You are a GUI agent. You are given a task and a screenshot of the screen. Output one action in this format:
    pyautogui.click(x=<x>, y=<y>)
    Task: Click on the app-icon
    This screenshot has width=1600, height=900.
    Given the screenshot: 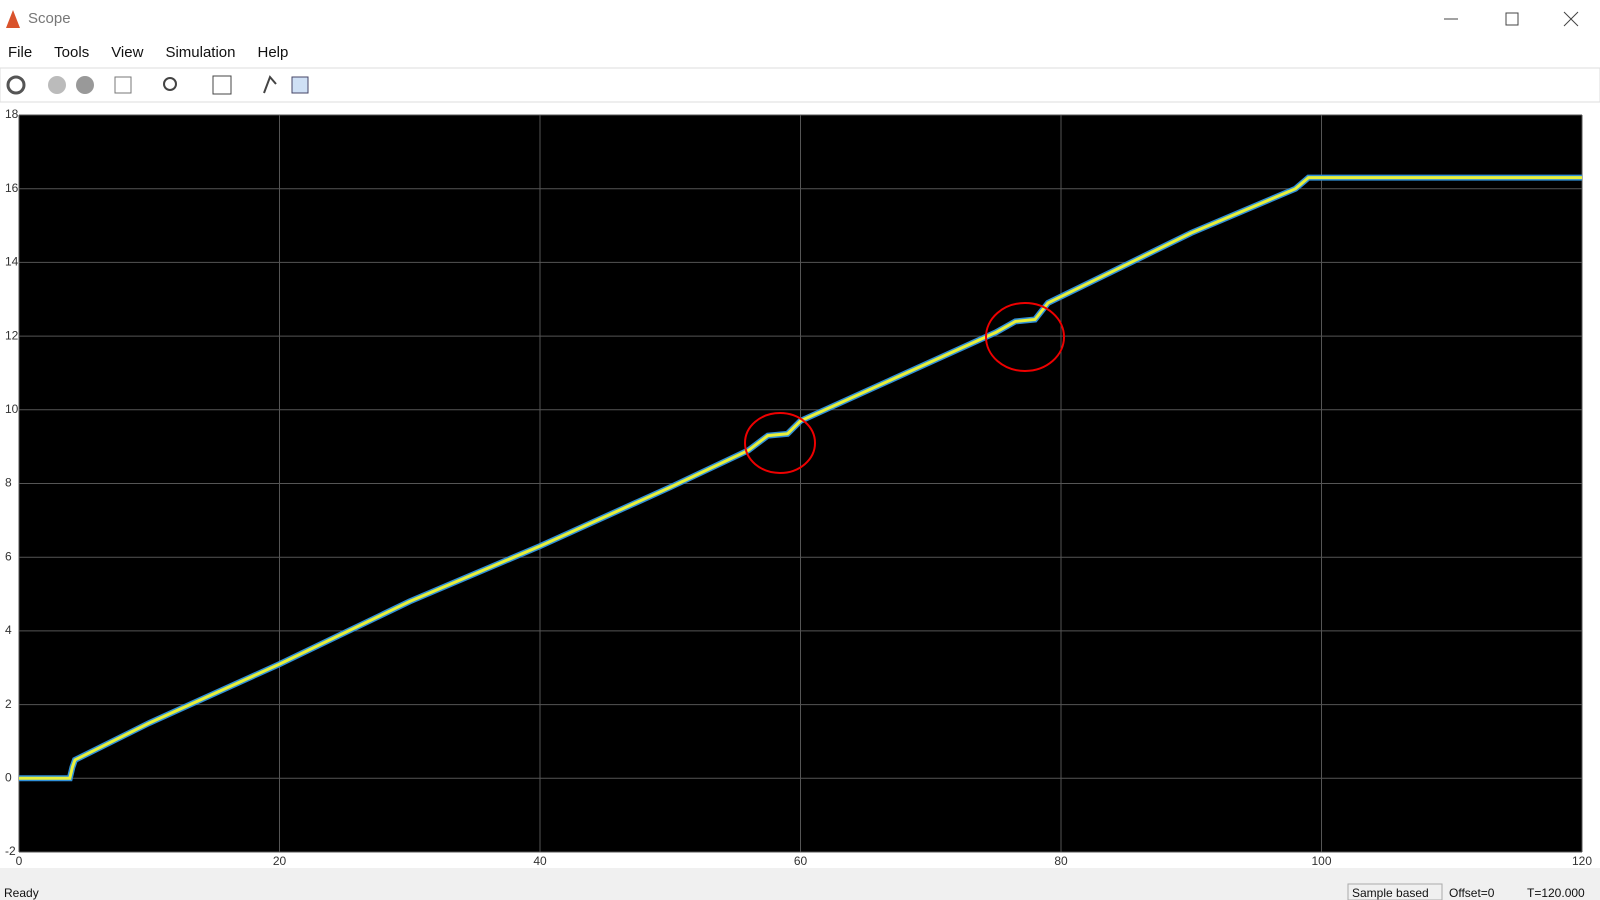 What is the action you would take?
    pyautogui.click(x=13, y=19)
    